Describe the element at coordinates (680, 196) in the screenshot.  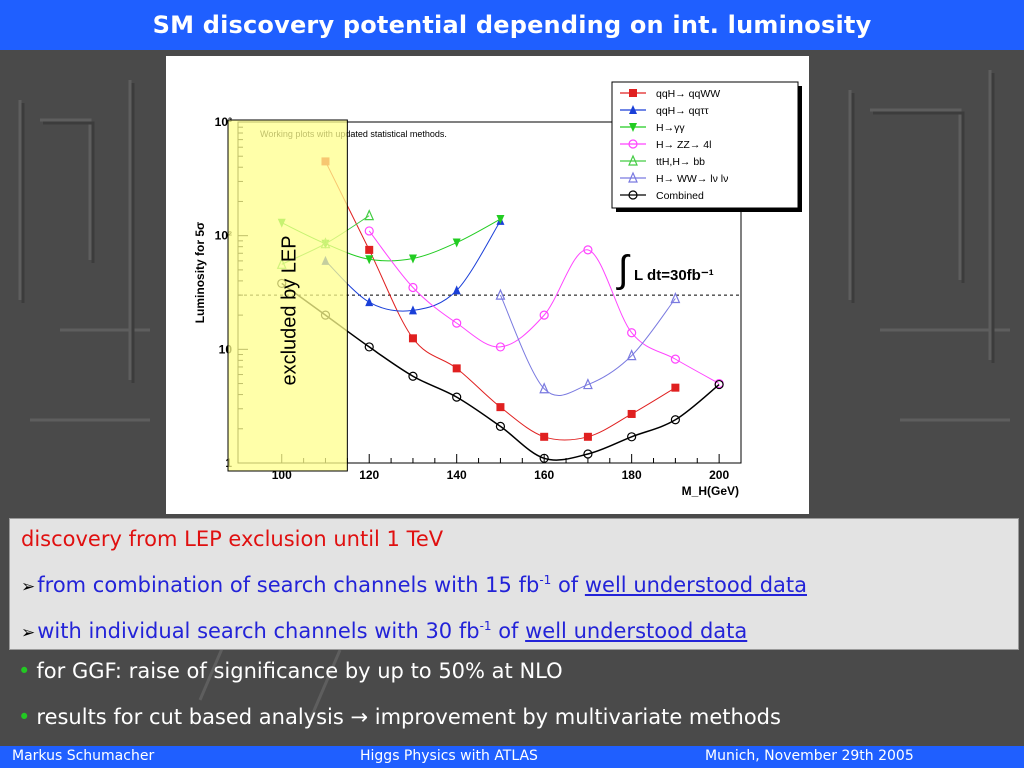
I see `legend-label-6: Combined` at that location.